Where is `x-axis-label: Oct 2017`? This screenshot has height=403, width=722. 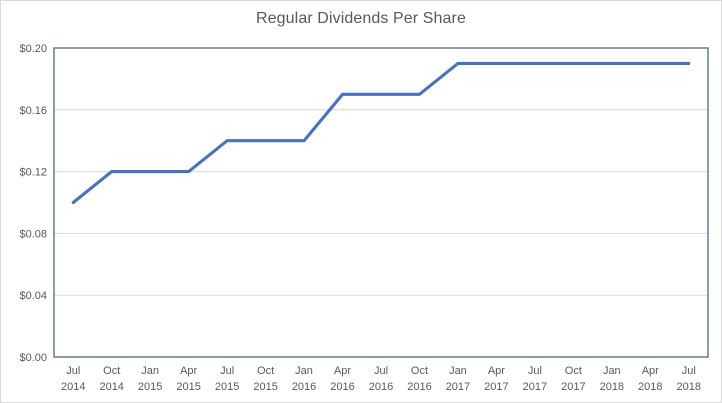
x-axis-label: Oct 2017 is located at coordinates (573, 379).